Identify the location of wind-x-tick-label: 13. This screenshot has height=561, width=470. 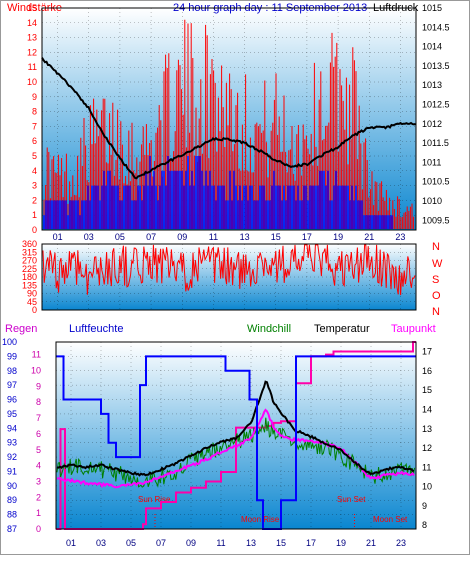
(245, 237).